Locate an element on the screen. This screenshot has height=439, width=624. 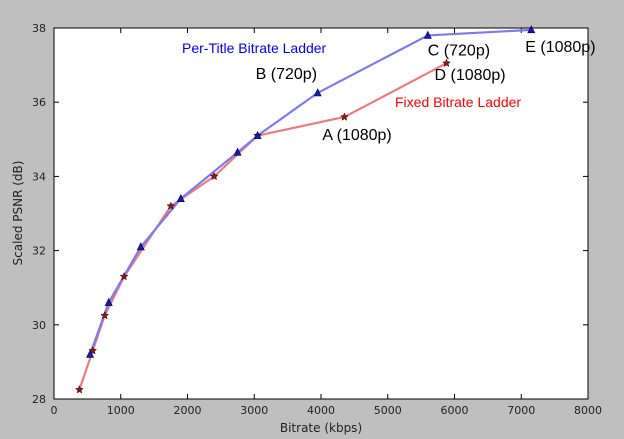
x-tick-label: 0 is located at coordinates (54, 410).